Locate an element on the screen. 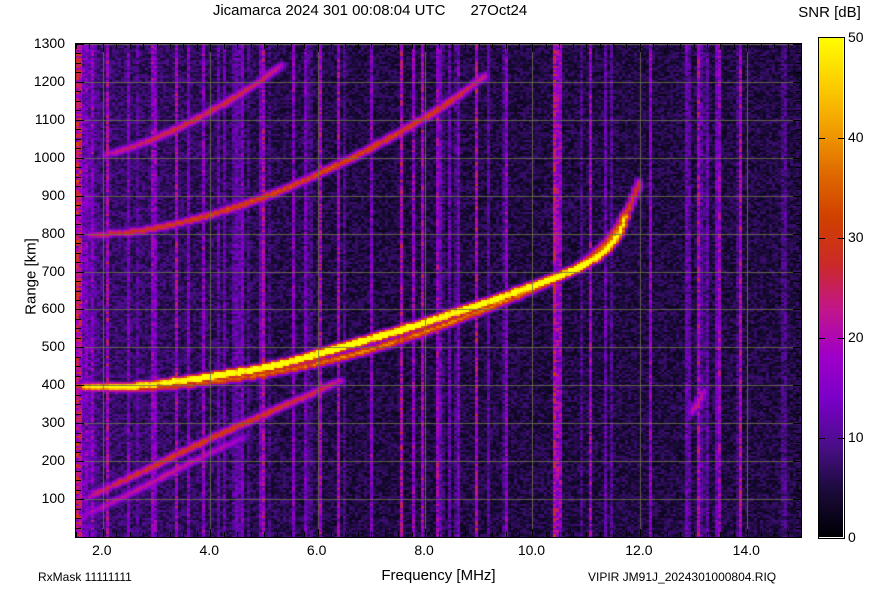  colorbar-tick-label: 0 is located at coordinates (852, 537).